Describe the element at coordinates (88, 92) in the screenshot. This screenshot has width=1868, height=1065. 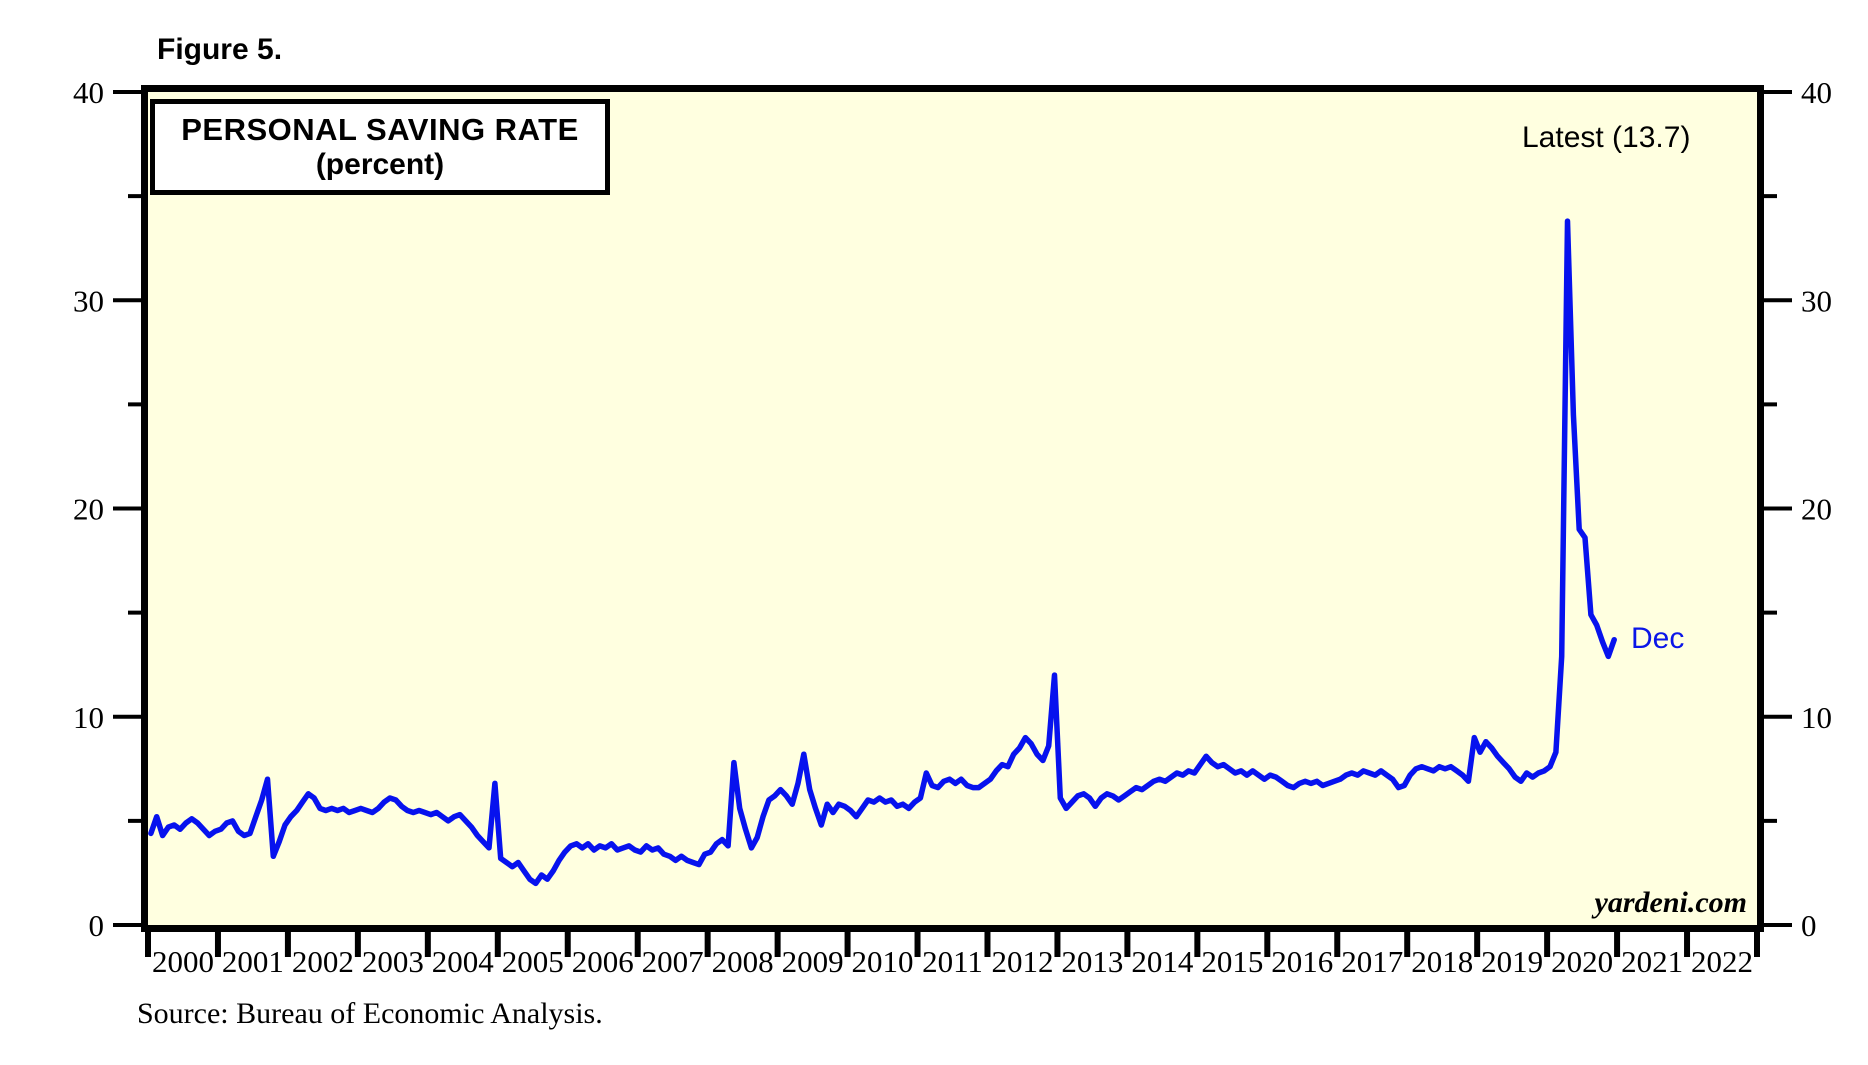
I see `y-axis-label-left: 40` at that location.